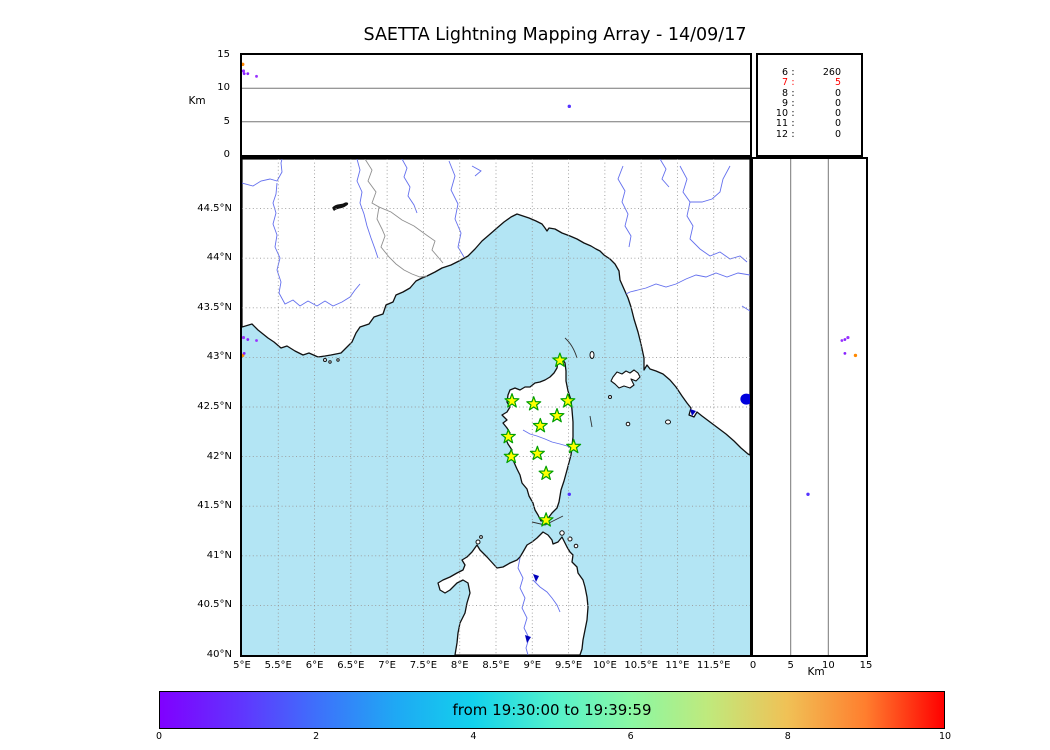 This screenshot has width=1050, height=750. I want to click on tick-label: 44°N, so click(219, 258).